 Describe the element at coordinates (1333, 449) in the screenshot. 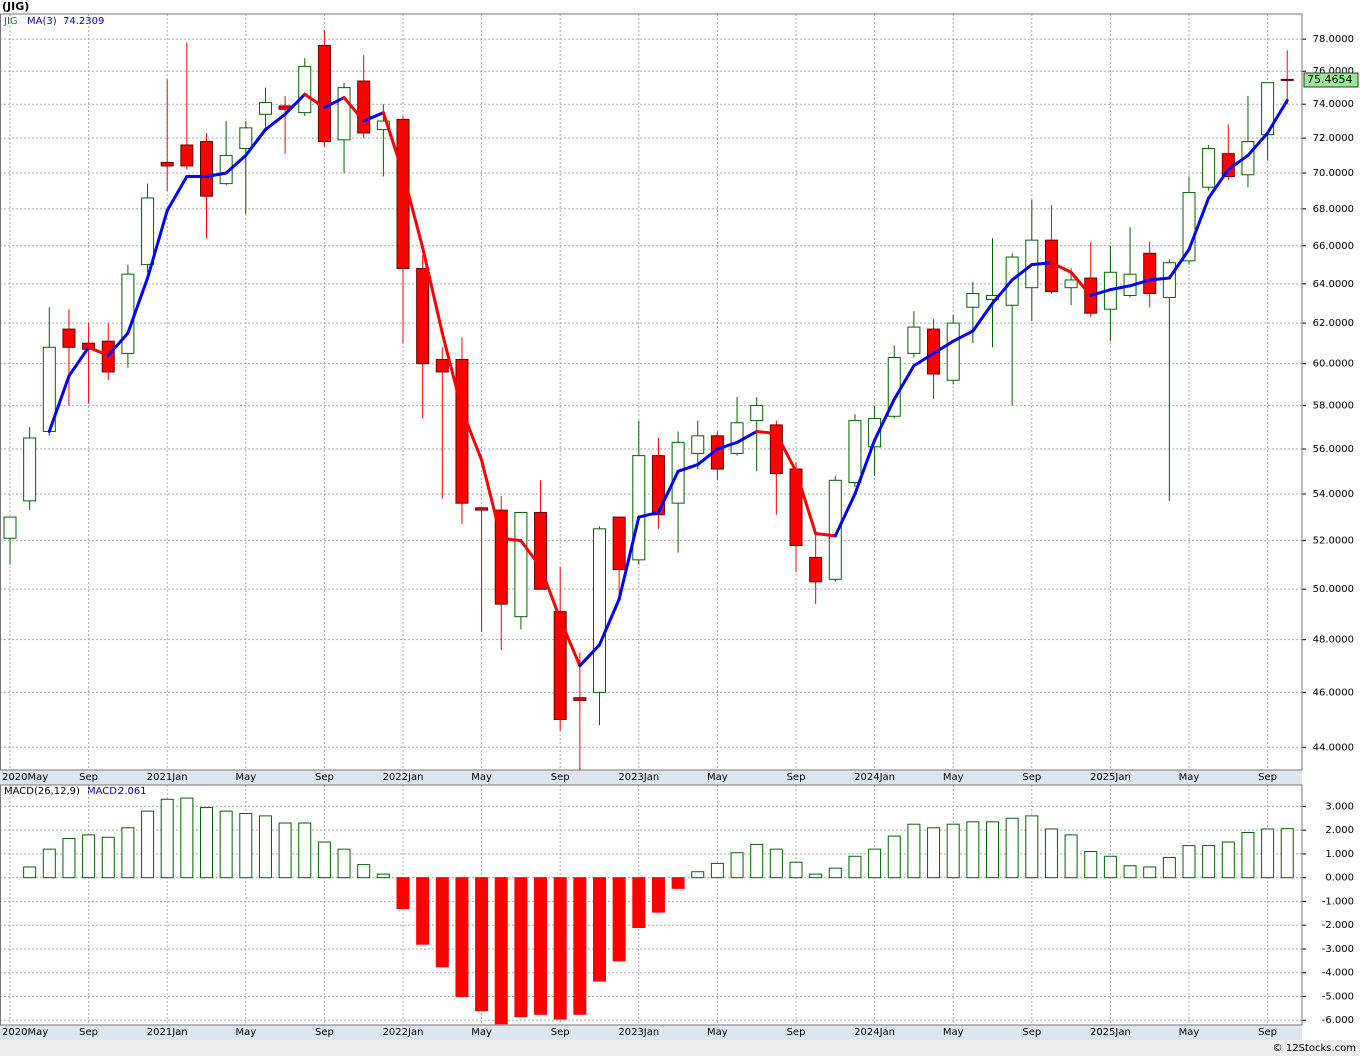

I see `y-tick-label: 56.0000` at that location.